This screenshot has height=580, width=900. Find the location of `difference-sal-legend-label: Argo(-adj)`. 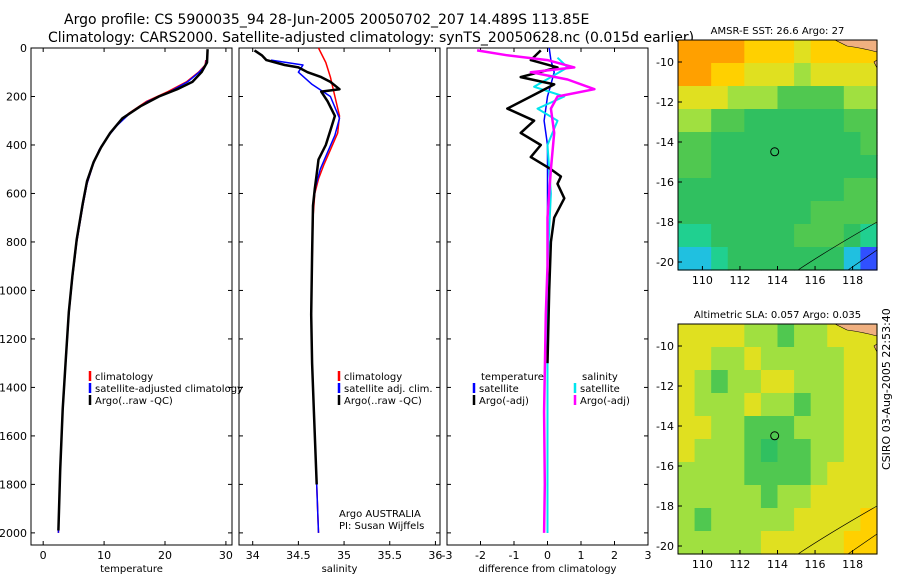

difference-sal-legend-label: Argo(-adj) is located at coordinates (605, 401).